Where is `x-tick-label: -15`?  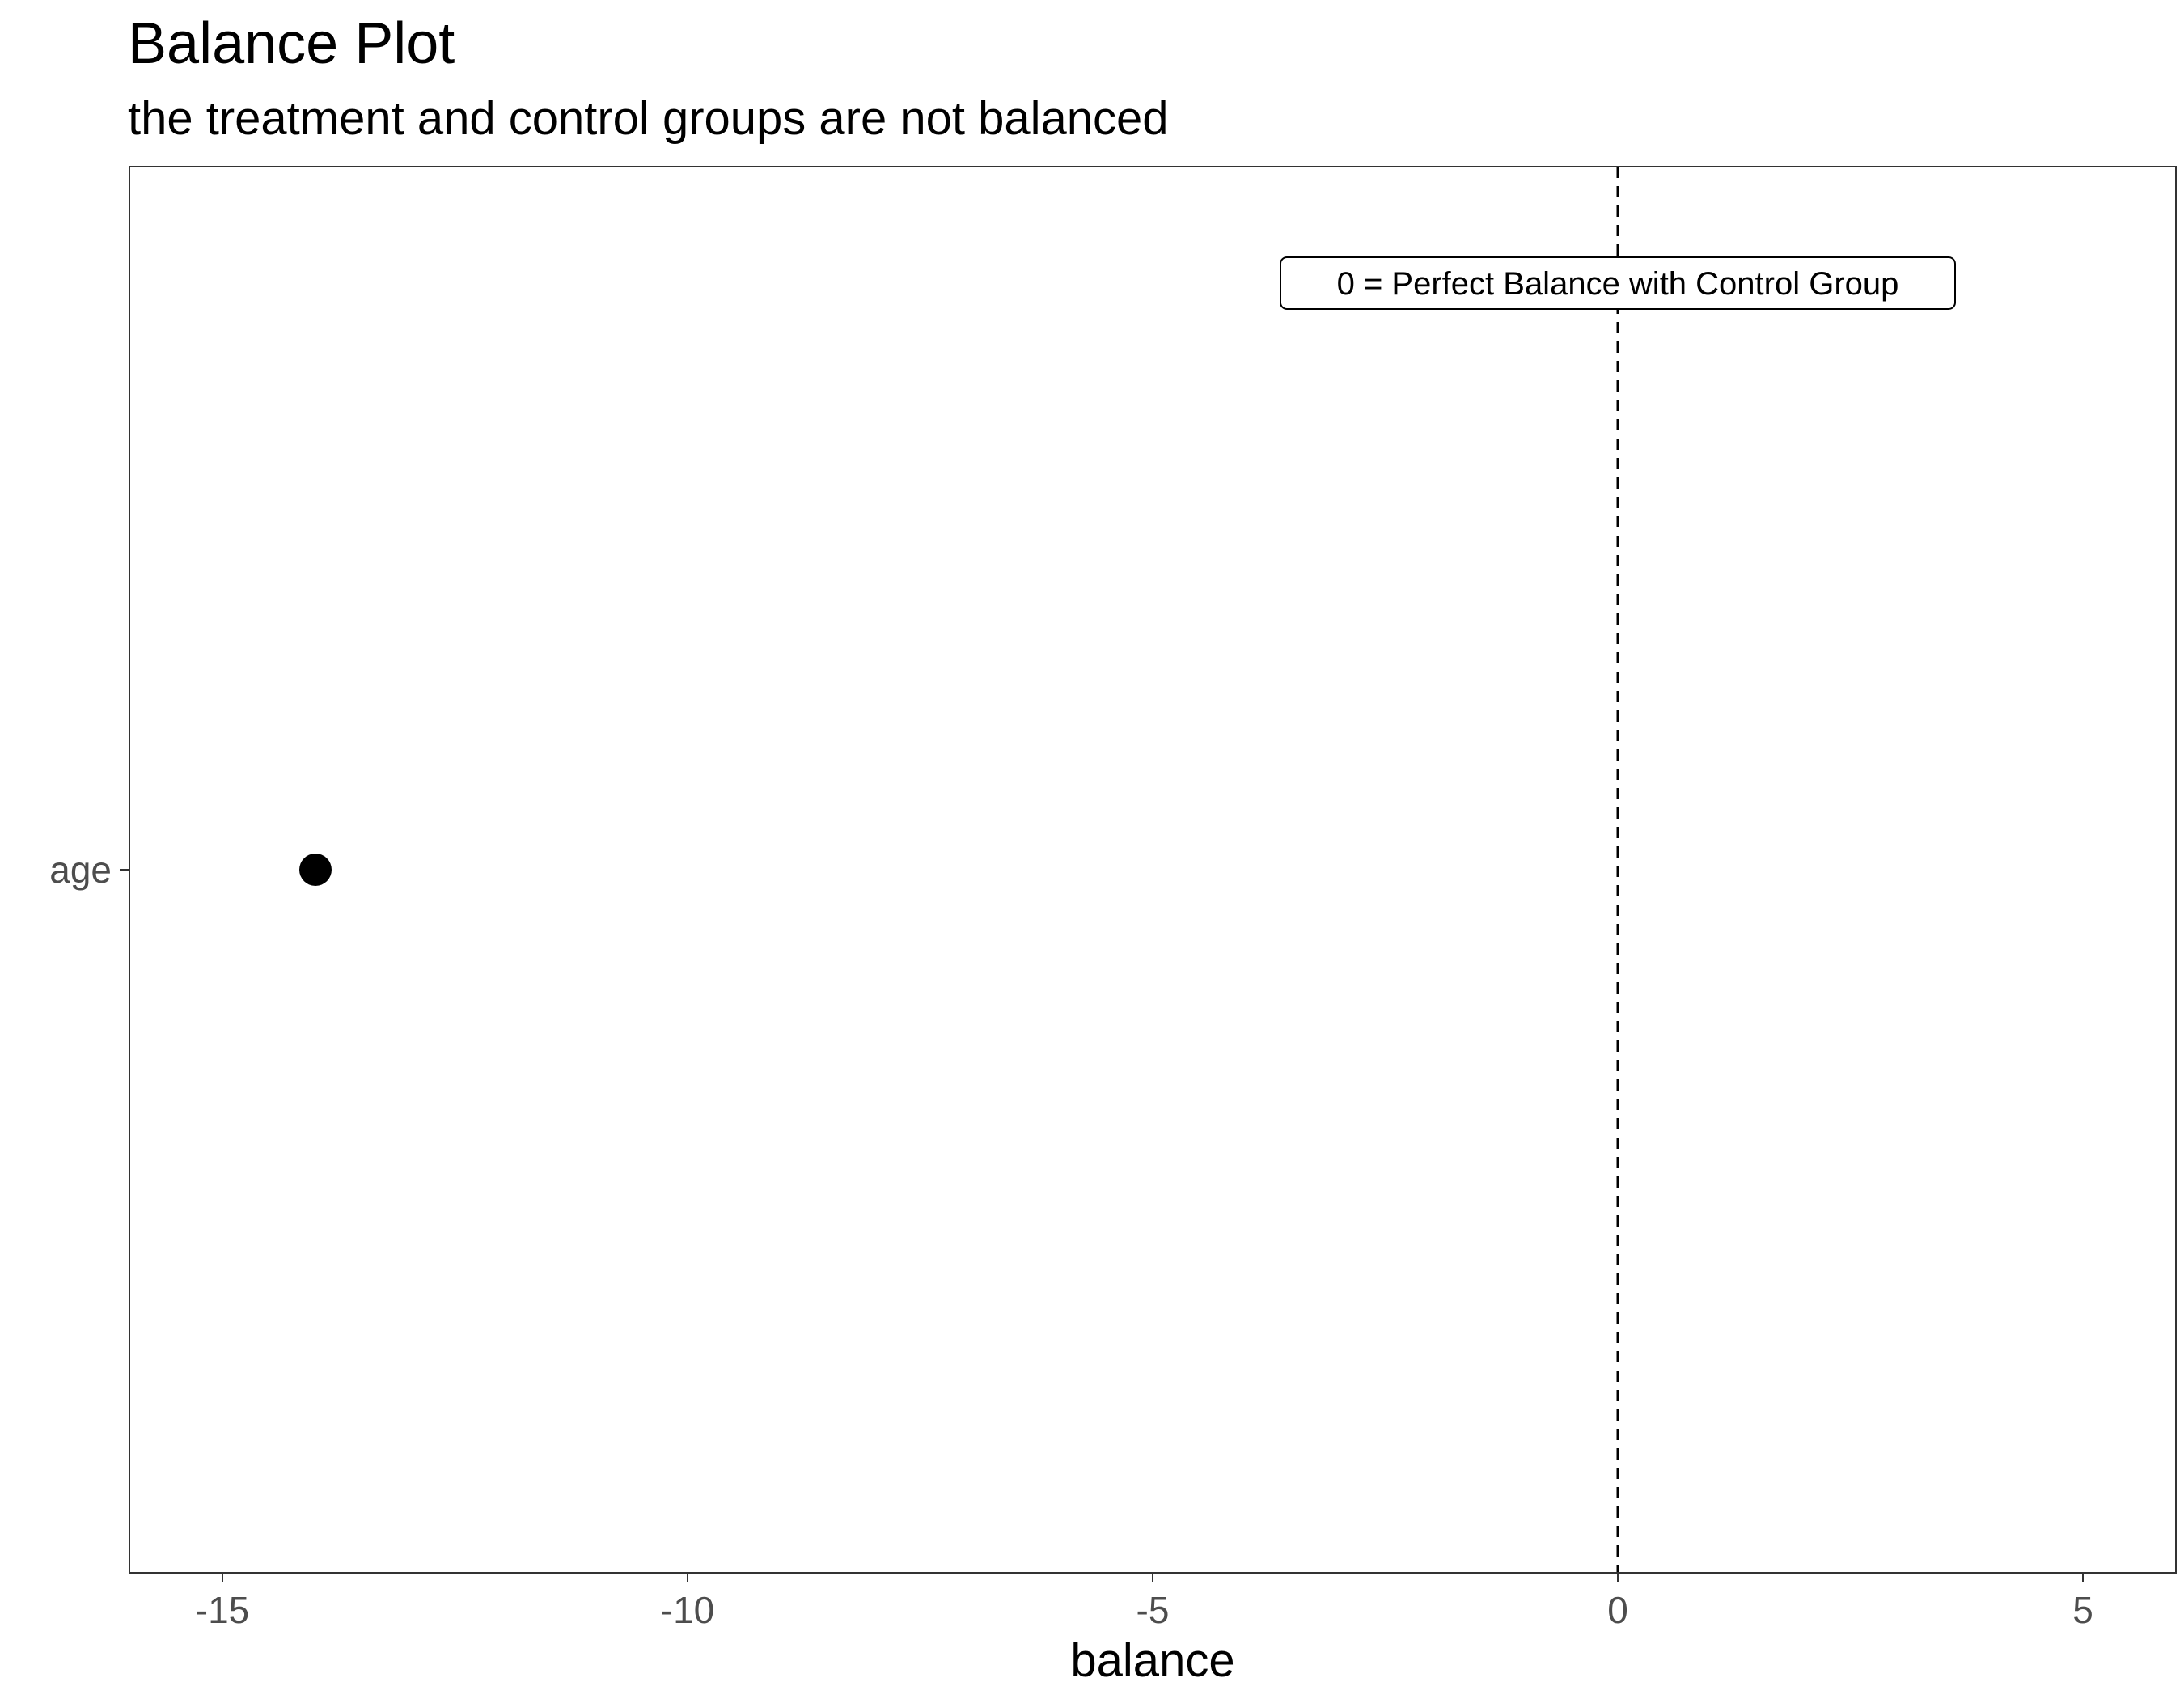
x-tick-label: -15 is located at coordinates (223, 1610).